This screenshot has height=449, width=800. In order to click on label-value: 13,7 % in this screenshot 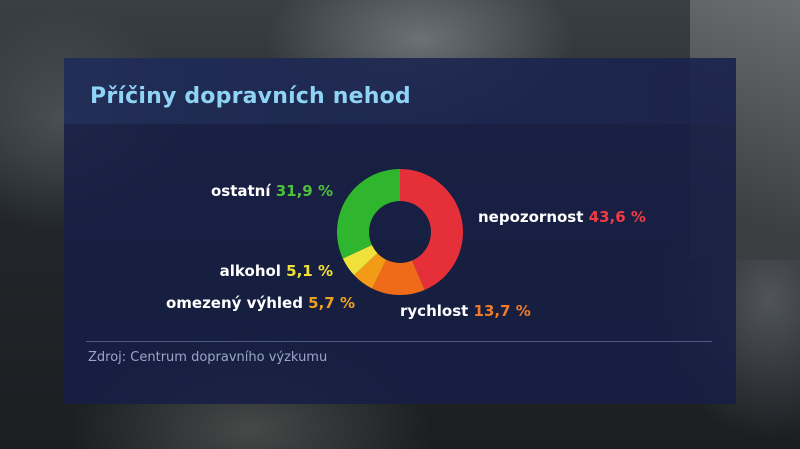, I will do `click(502, 311)`.